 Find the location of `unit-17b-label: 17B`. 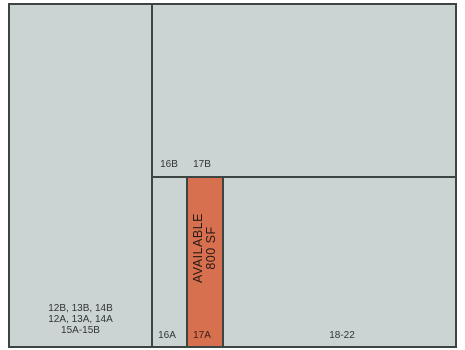

unit-17b-label: 17B is located at coordinates (202, 164).